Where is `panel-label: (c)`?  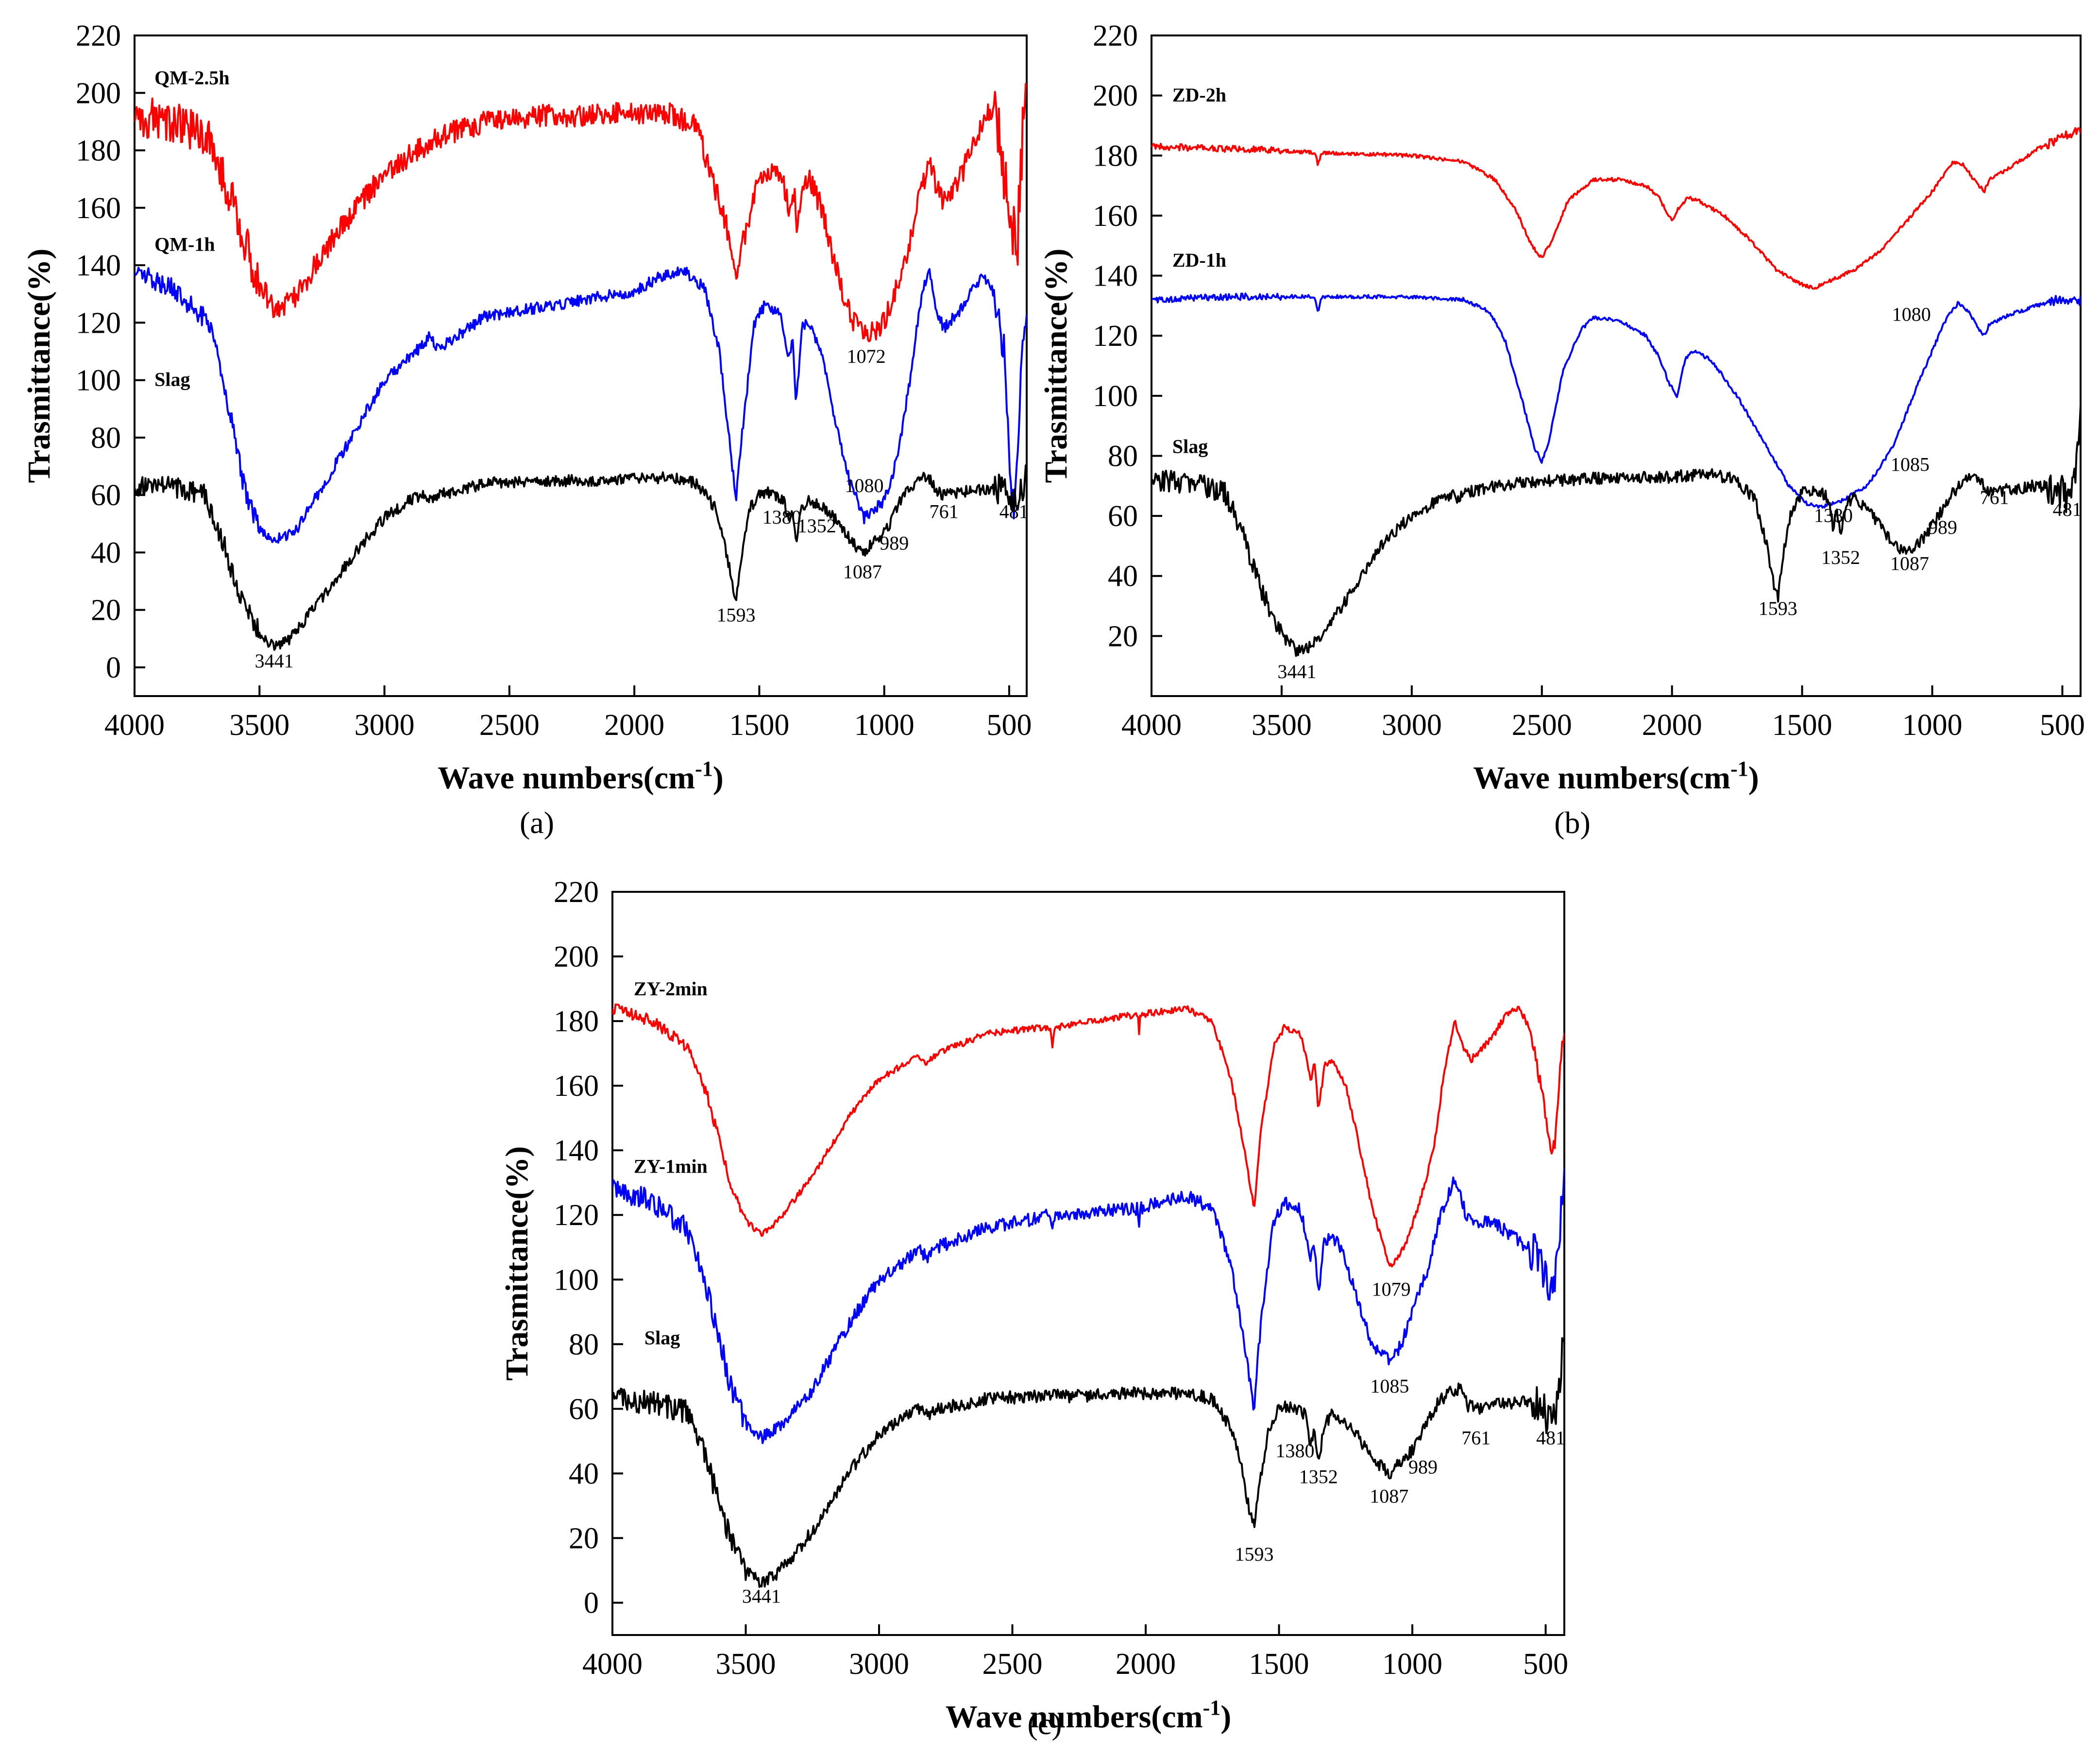
panel-label: (c) is located at coordinates (1044, 1723).